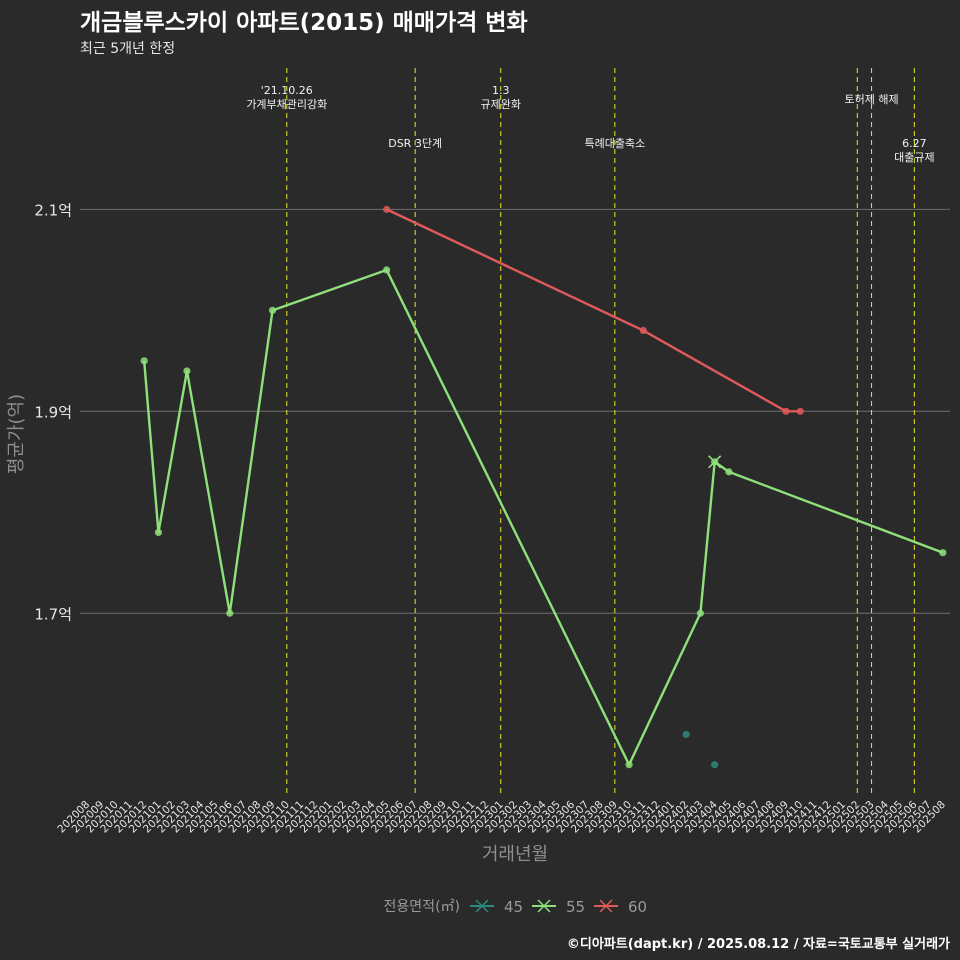  I want to click on event-label: DSR 3단계, so click(415, 143).